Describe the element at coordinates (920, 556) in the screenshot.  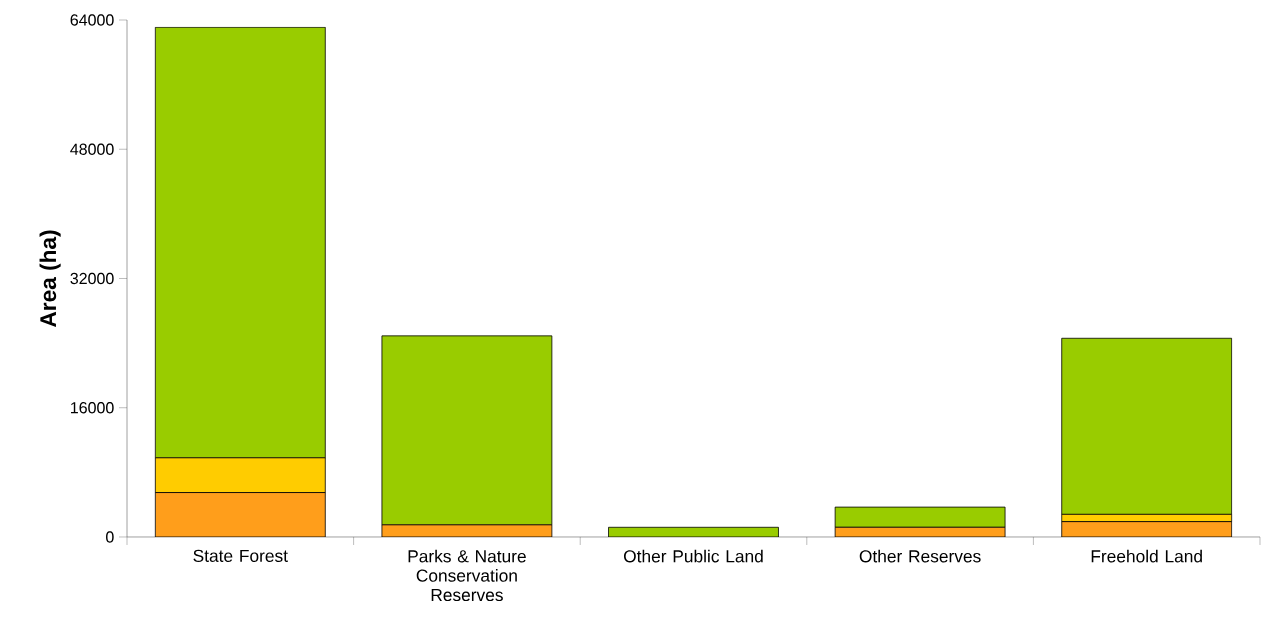
I see `x-tick-label: Other Reserves` at that location.